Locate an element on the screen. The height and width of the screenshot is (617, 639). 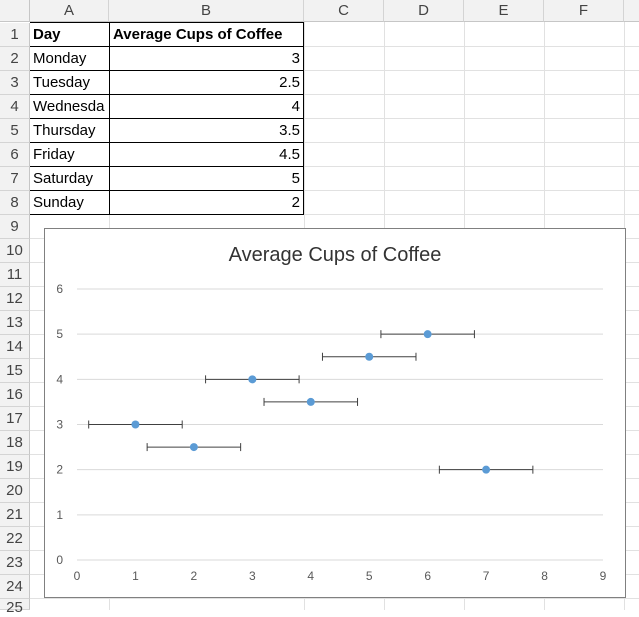
x-tick-label: 7 is located at coordinates (486, 576).